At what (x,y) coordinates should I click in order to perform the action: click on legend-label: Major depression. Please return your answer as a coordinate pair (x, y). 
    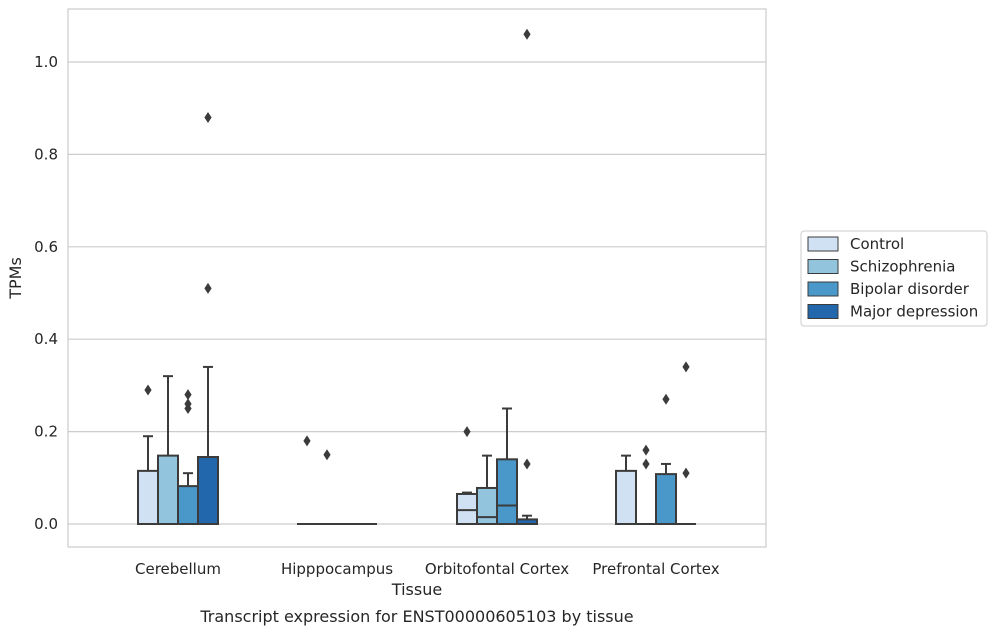
    Looking at the image, I should click on (914, 312).